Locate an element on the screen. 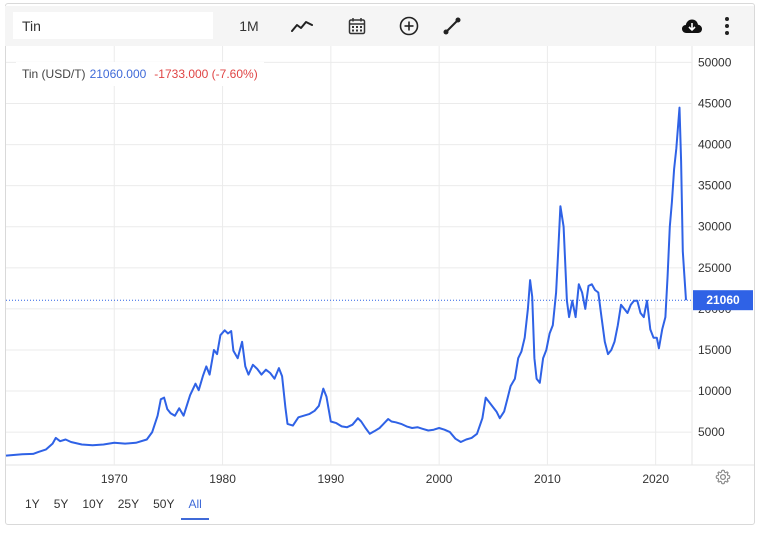  calendar-icon is located at coordinates (357, 26).